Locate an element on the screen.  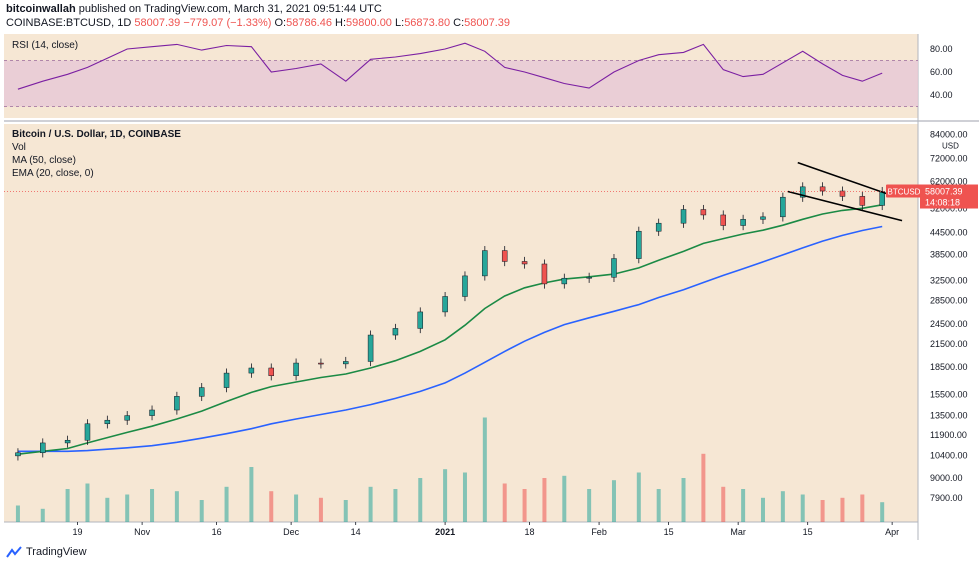
publisher-name: bitcoinwallah is located at coordinates (41, 9).